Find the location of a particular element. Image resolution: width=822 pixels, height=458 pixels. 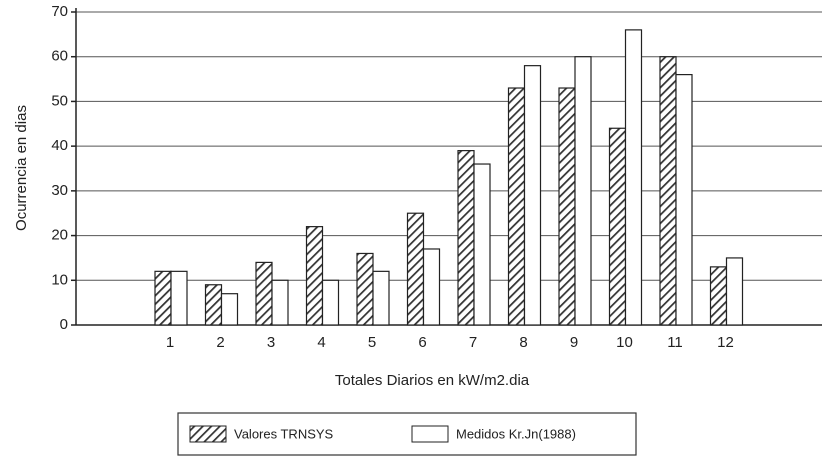

legend-label: Valores TRNSYS is located at coordinates (284, 433).